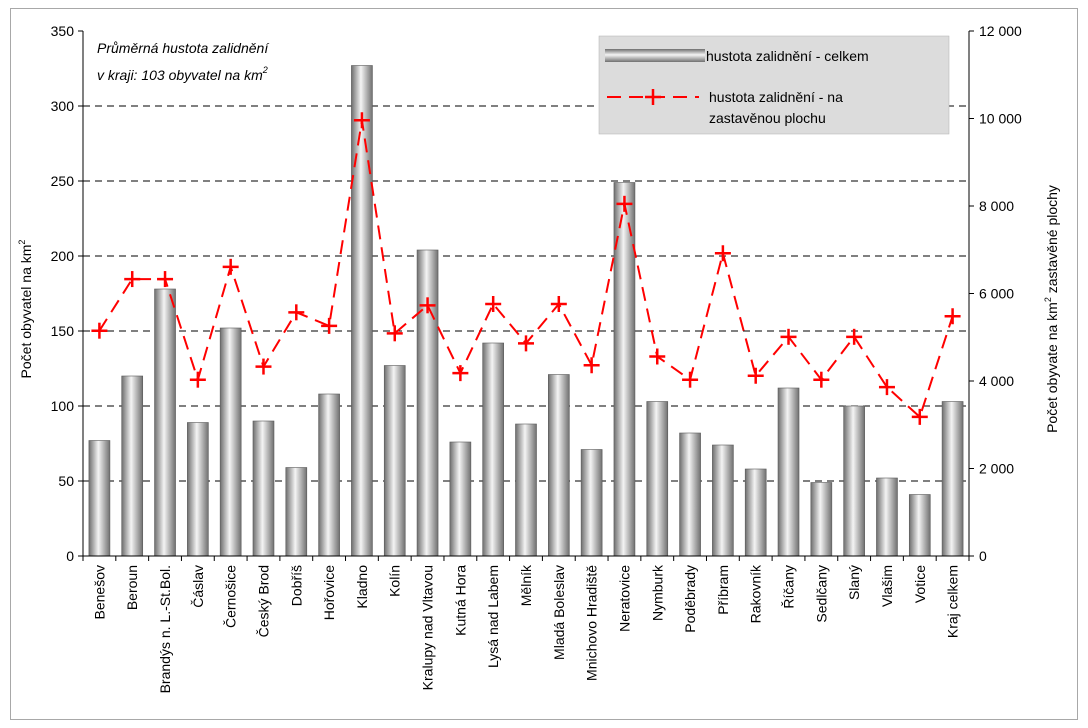 Image resolution: width=1088 pixels, height=728 pixels. I want to click on x-tick-label: Rakovník, so click(756, 593).